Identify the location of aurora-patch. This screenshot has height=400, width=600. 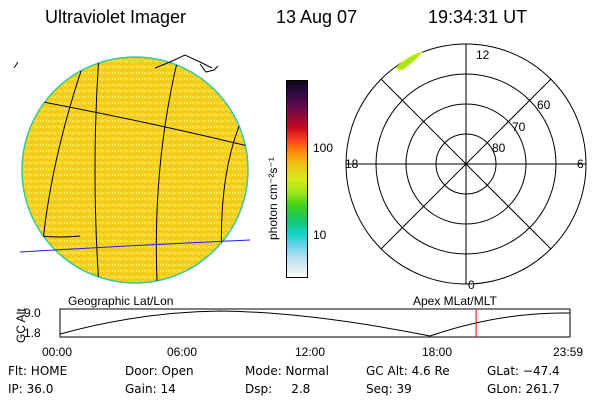
(409, 61).